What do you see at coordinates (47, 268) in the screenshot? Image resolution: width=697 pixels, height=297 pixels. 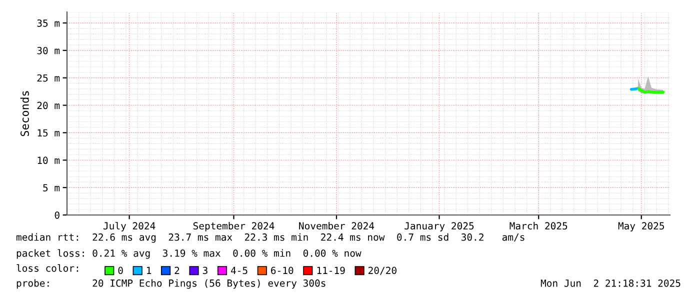 I see `legend-title: loss color:` at bounding box center [47, 268].